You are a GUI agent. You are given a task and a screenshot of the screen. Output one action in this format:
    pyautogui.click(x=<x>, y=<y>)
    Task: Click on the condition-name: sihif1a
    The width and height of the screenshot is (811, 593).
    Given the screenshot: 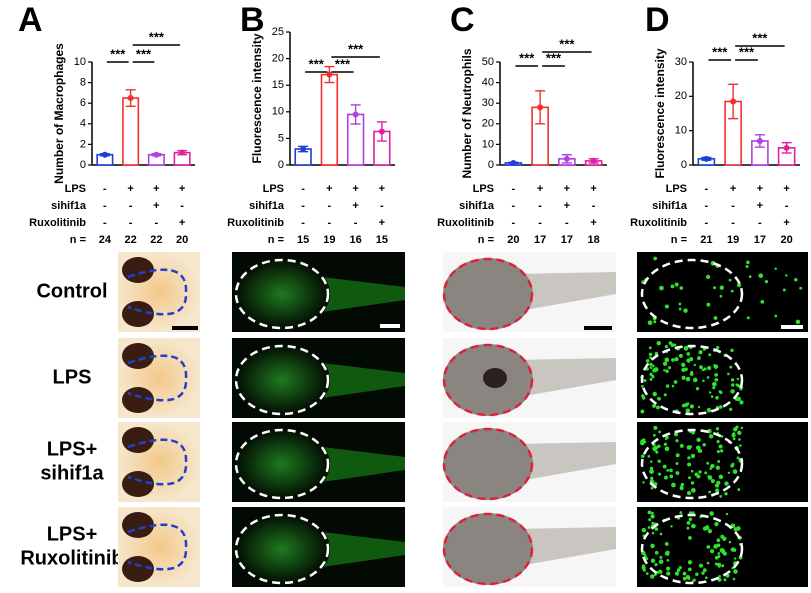 What is the action you would take?
    pyautogui.click(x=267, y=206)
    